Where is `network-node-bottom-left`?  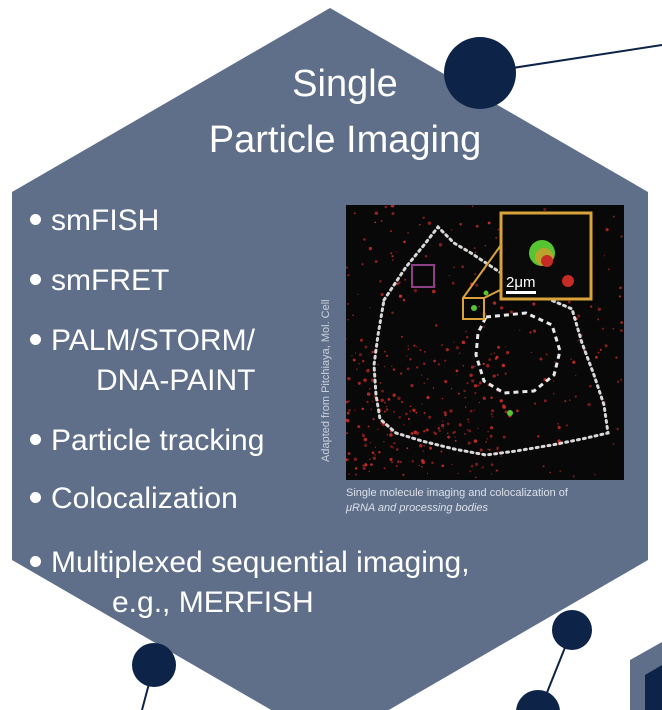 network-node-bottom-left is located at coordinates (154, 665).